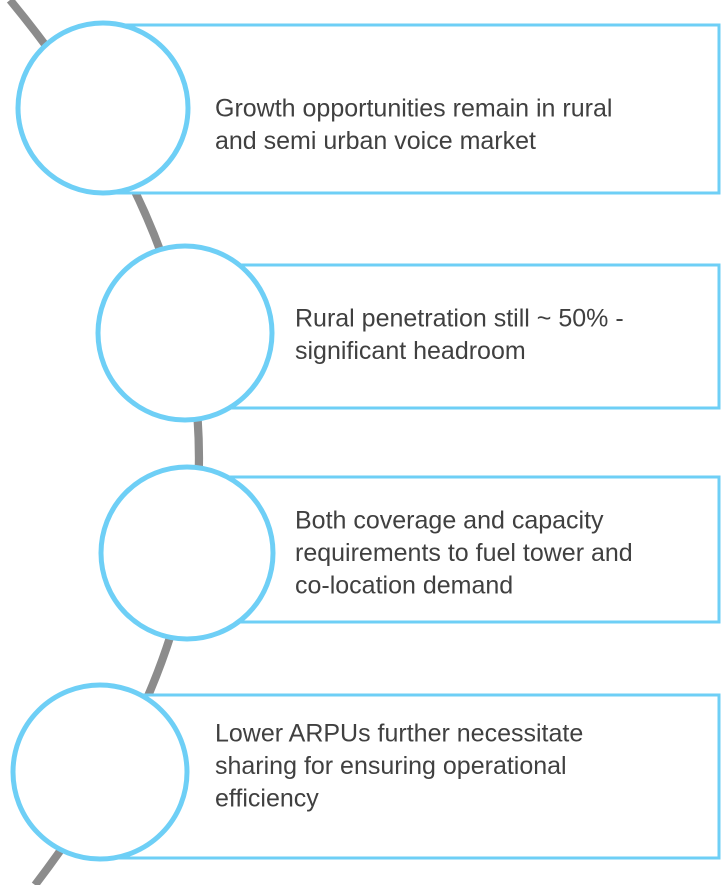  I want to click on item-text: and semi urban voice market, so click(375, 141).